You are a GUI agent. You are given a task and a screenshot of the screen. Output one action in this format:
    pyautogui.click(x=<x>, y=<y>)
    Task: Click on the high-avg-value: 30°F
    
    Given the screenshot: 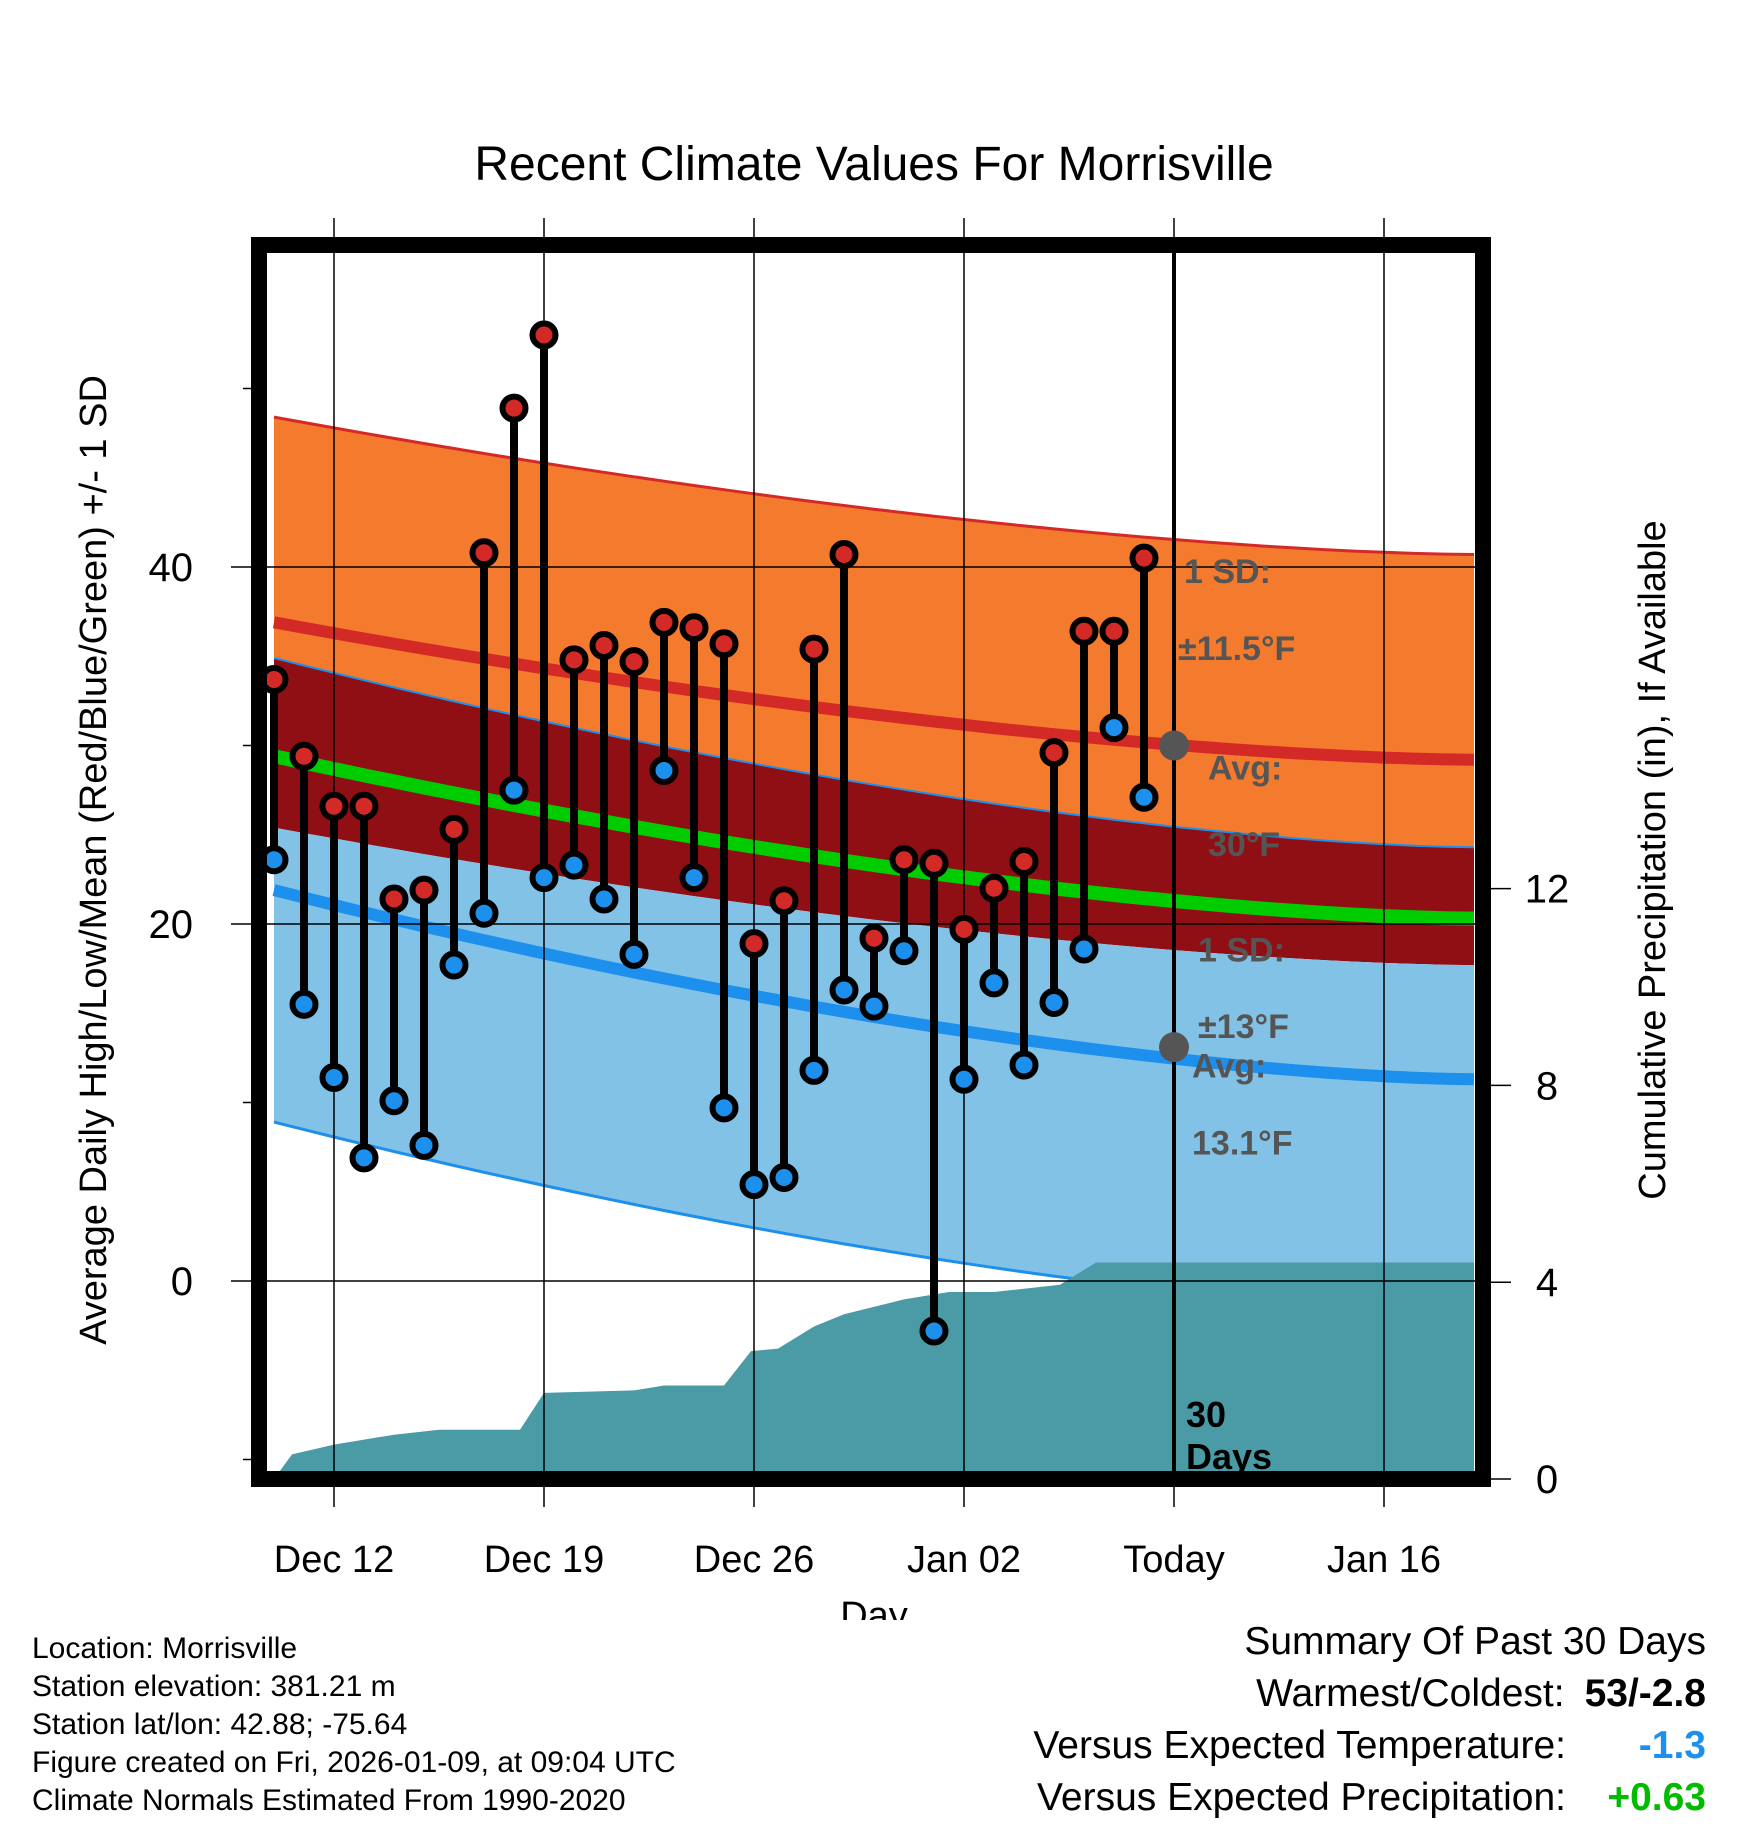 What is the action you would take?
    pyautogui.click(x=1244, y=845)
    